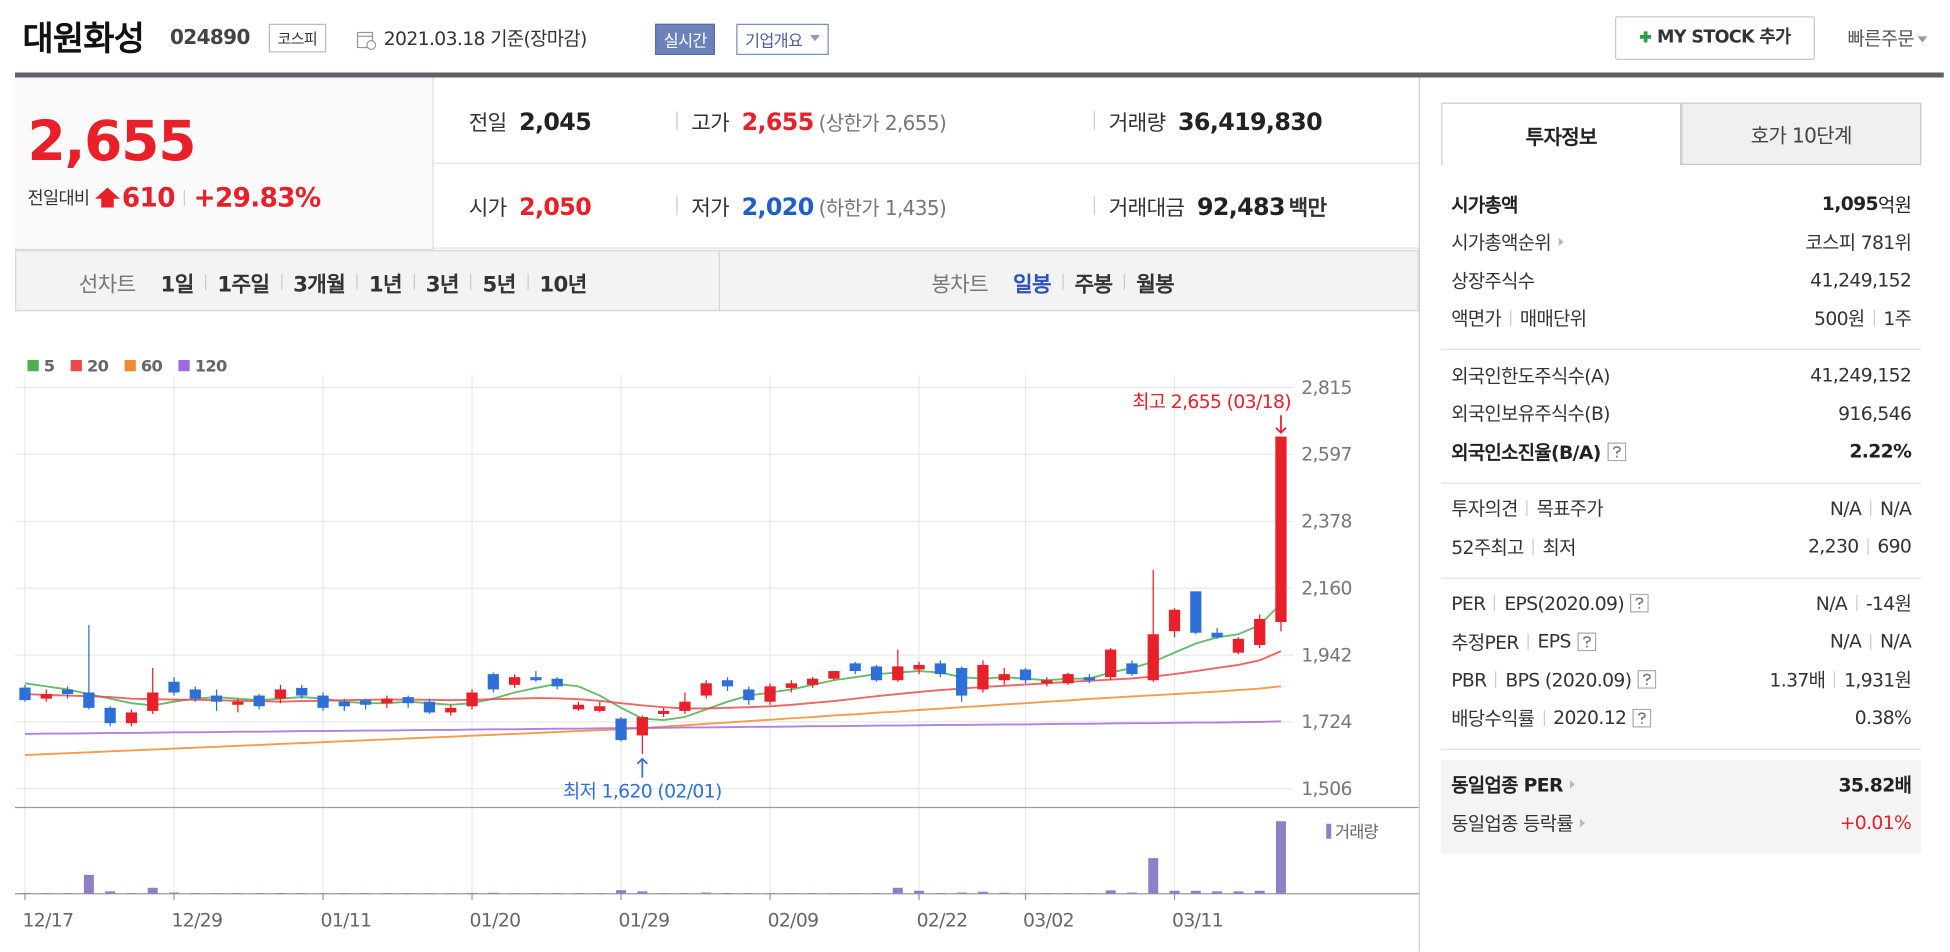 Image resolution: width=1950 pixels, height=952 pixels. What do you see at coordinates (1888, 38) in the screenshot?
I see `quick-order: 빠른주문` at bounding box center [1888, 38].